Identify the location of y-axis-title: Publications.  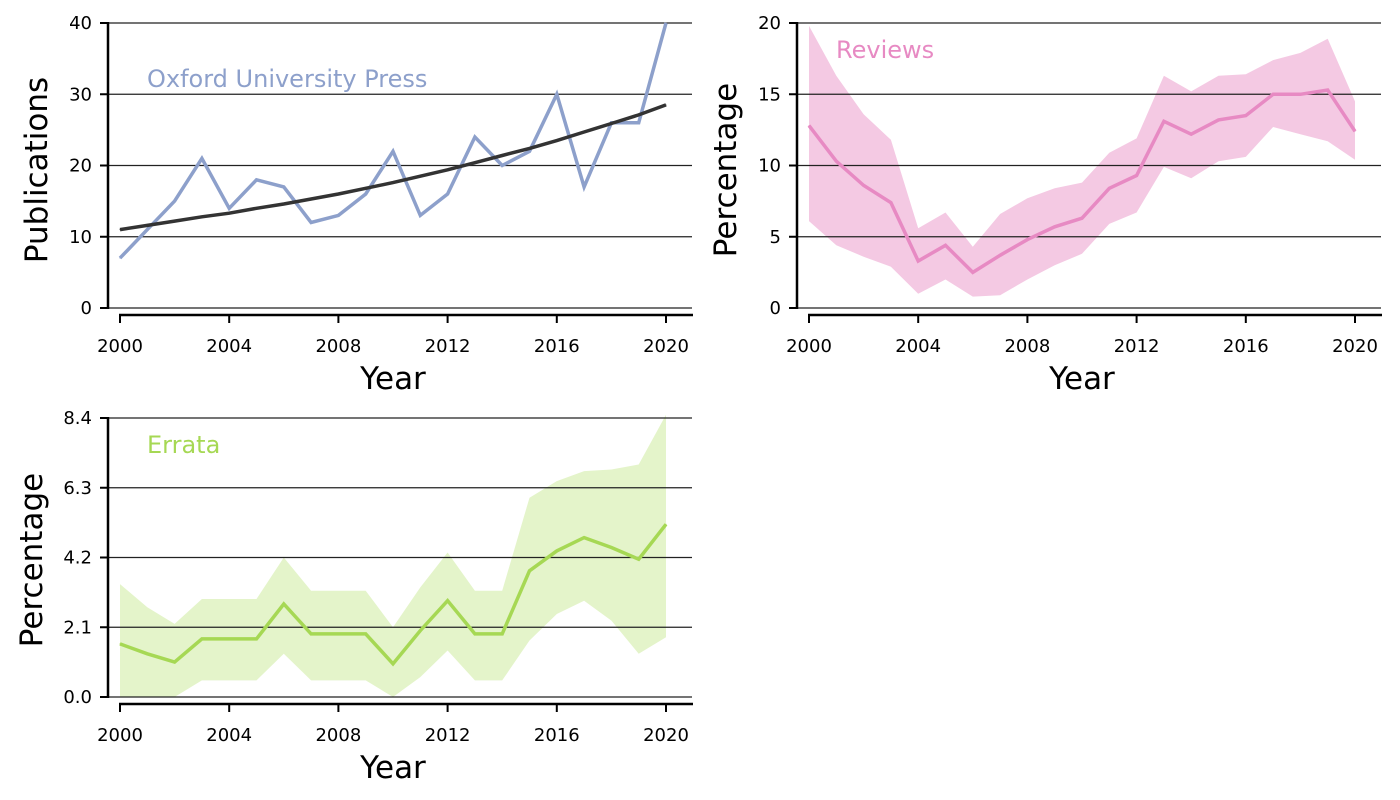
(37, 170).